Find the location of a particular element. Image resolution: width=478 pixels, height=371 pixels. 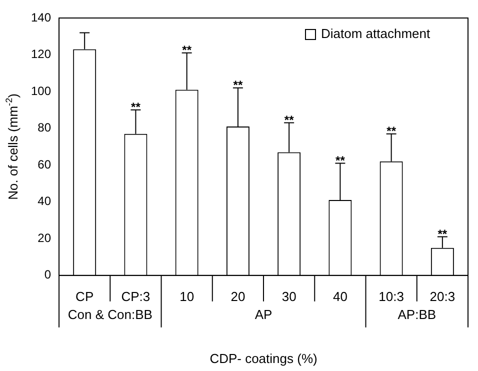

x-tick-label: 10:3 is located at coordinates (391, 296).